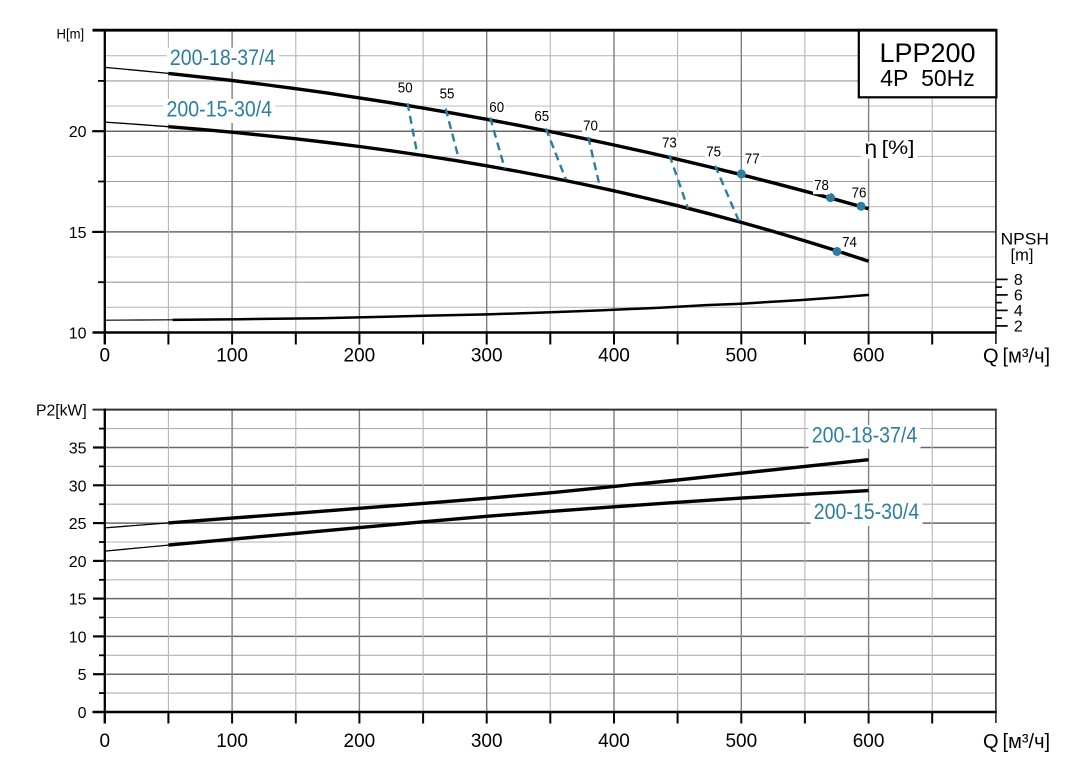 The height and width of the screenshot is (762, 1089). What do you see at coordinates (849, 242) in the screenshot?
I see `svg-text: 74` at bounding box center [849, 242].